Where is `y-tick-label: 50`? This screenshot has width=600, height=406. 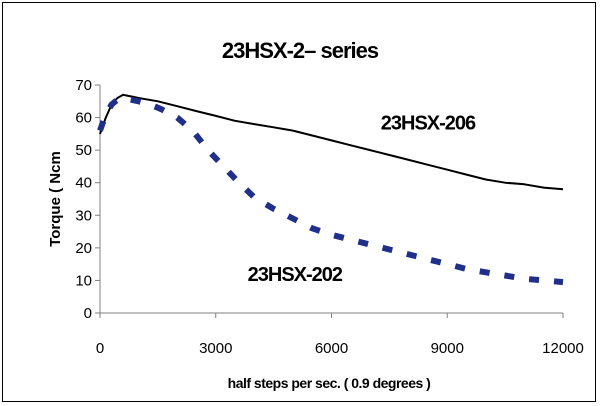
y-tick-label: 50 is located at coordinates (83, 150).